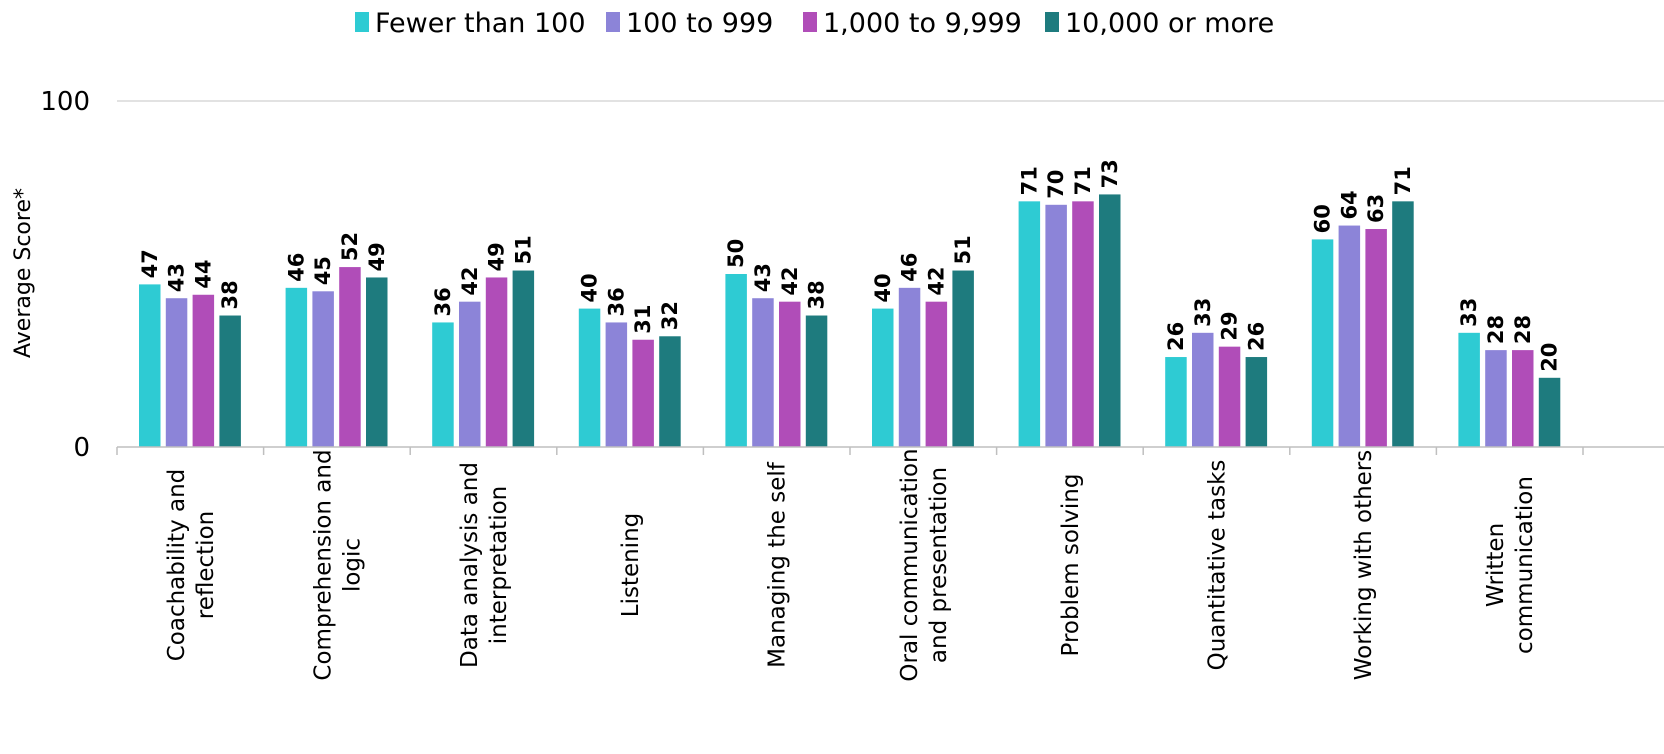 This screenshot has height=754, width=1664. I want to click on y-tick-label: 100, so click(65, 102).